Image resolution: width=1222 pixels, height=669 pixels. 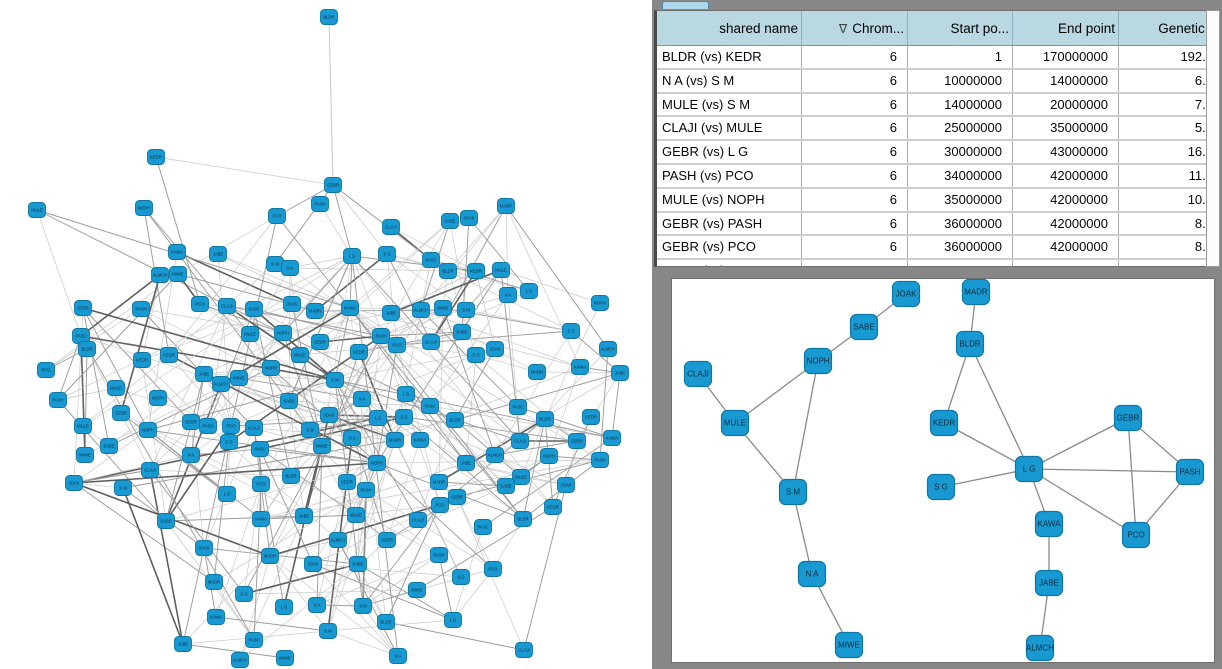 What do you see at coordinates (566, 485) in the screenshot?
I see `network-node: JOAK` at bounding box center [566, 485].